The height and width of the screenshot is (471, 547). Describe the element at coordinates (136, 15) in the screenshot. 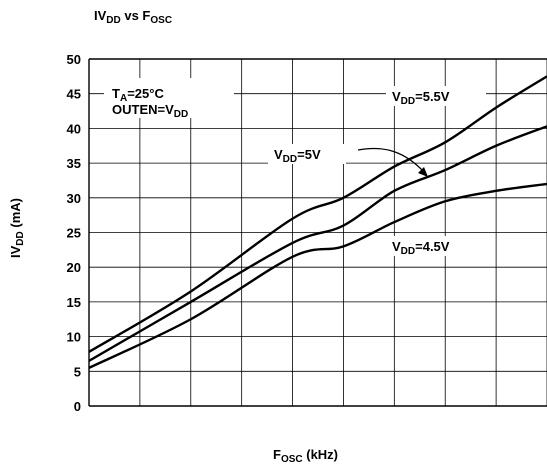

I see `chart-title-mid: vs F` at that location.